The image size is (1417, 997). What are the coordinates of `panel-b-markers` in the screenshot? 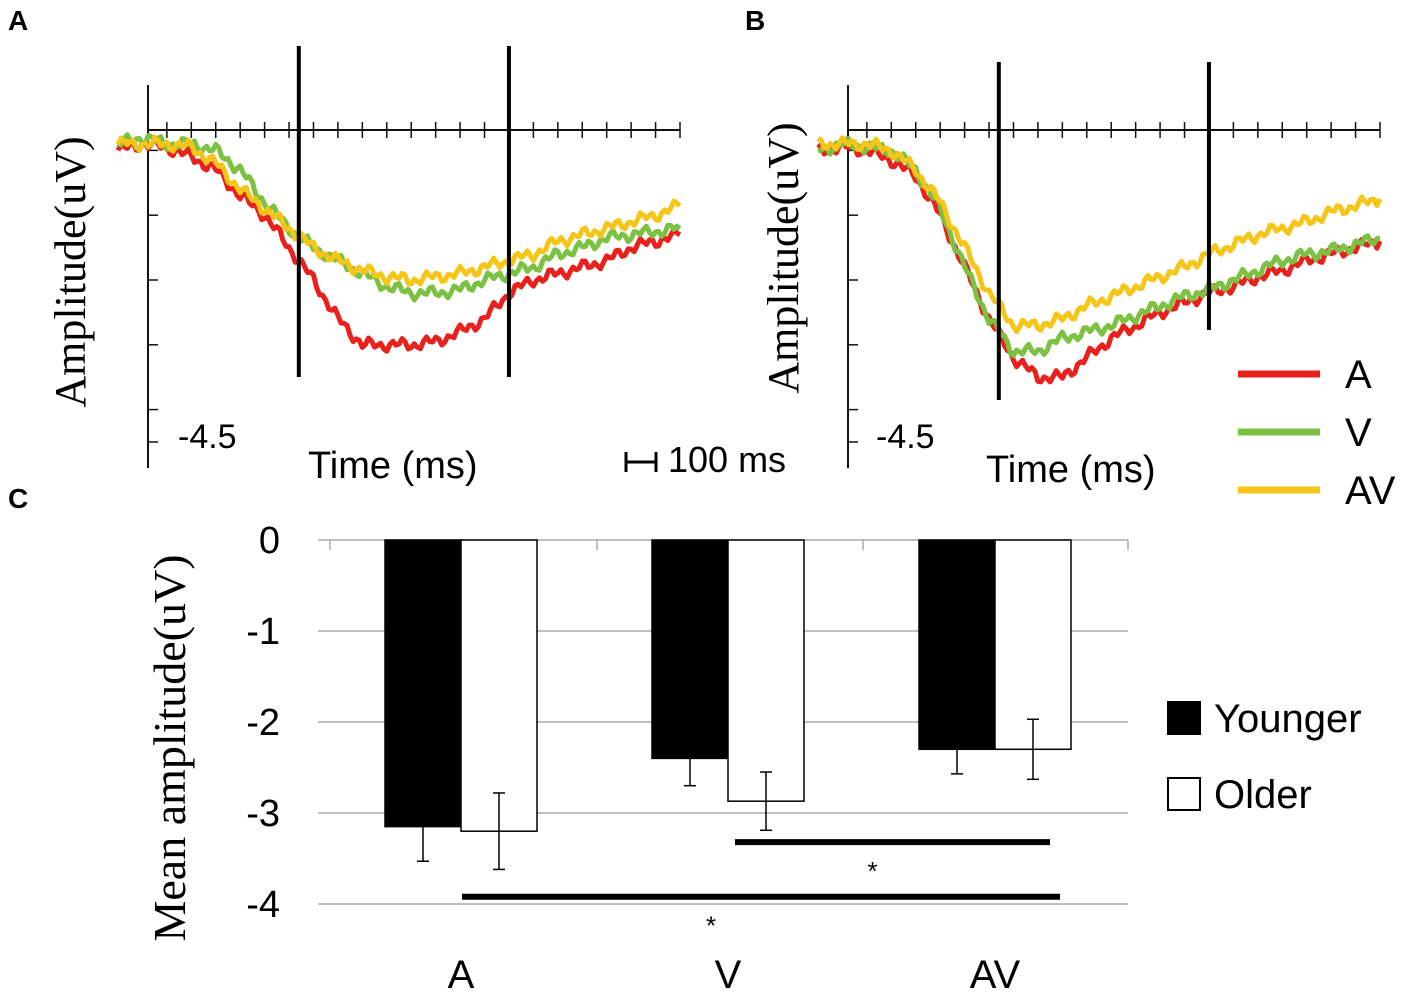 It's located at (1103, 231).